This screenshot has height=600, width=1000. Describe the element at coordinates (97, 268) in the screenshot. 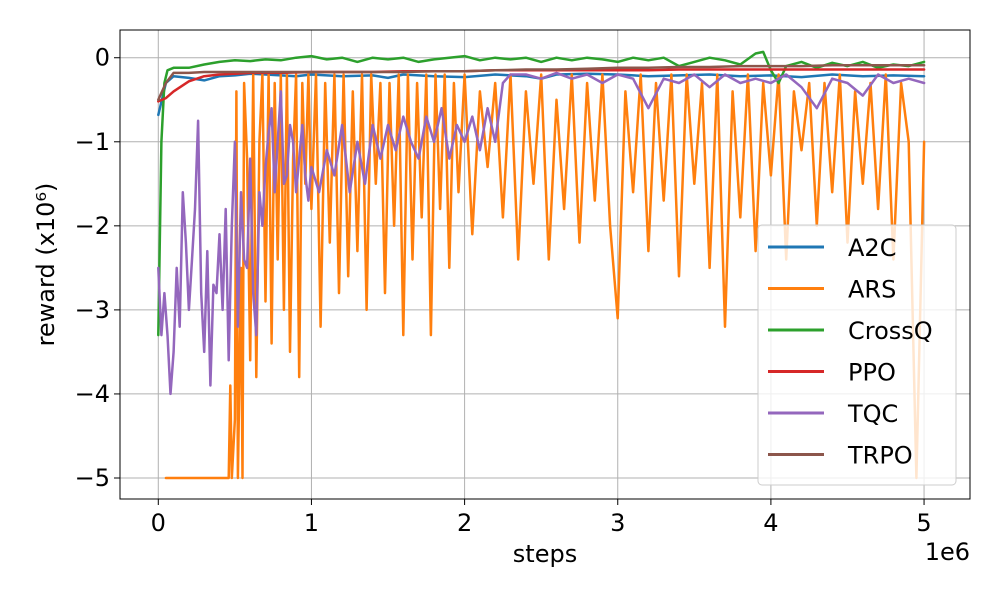

I see `y-axis-ticks: 0 −1 −2 −3 −4 −5` at that location.